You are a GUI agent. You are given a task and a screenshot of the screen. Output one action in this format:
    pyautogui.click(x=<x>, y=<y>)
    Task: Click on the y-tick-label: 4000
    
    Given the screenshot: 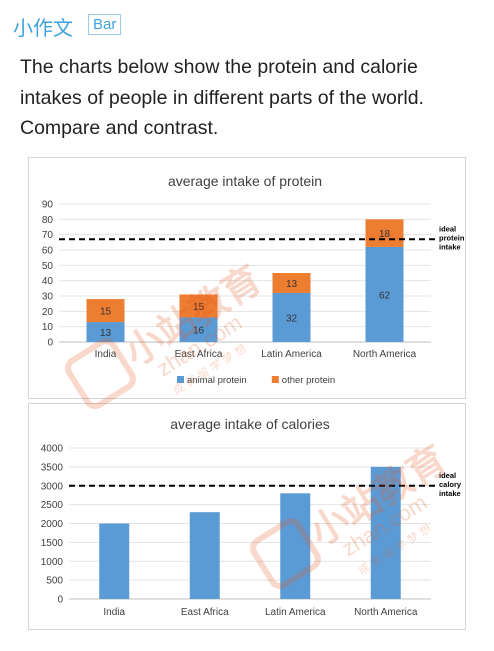 What is the action you would take?
    pyautogui.click(x=52, y=449)
    